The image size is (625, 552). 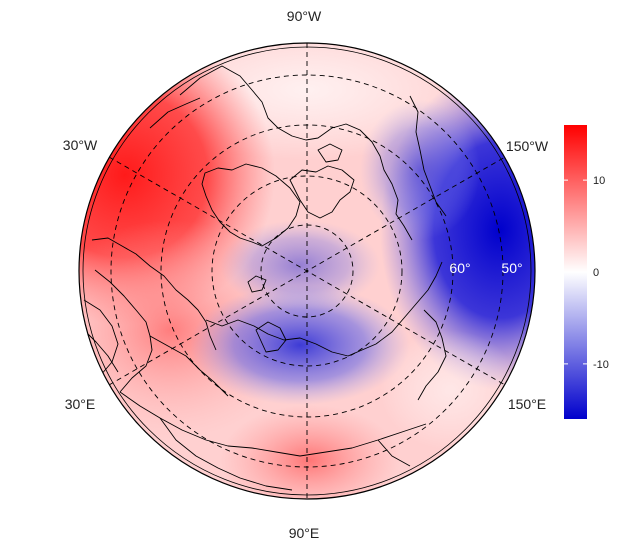 I want to click on coast-canadian-archipelago, so click(x=322, y=192).